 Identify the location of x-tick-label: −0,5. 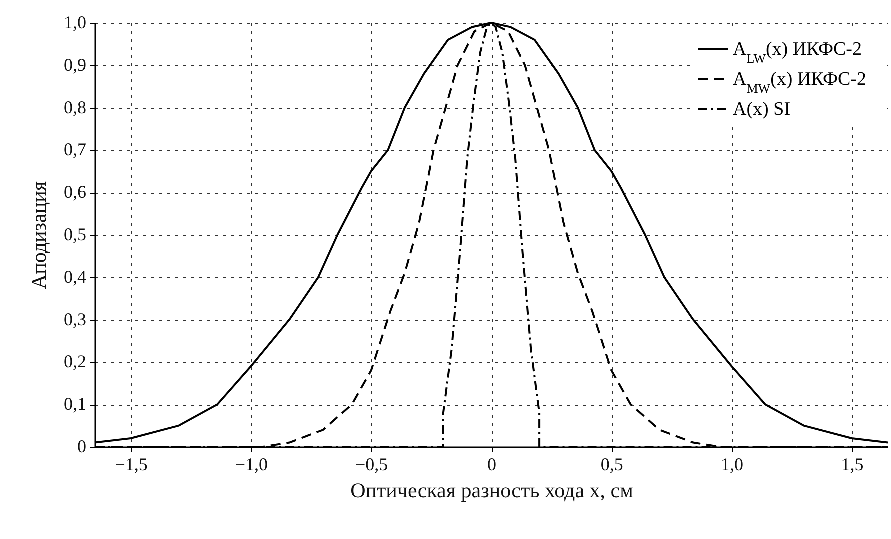
(372, 464).